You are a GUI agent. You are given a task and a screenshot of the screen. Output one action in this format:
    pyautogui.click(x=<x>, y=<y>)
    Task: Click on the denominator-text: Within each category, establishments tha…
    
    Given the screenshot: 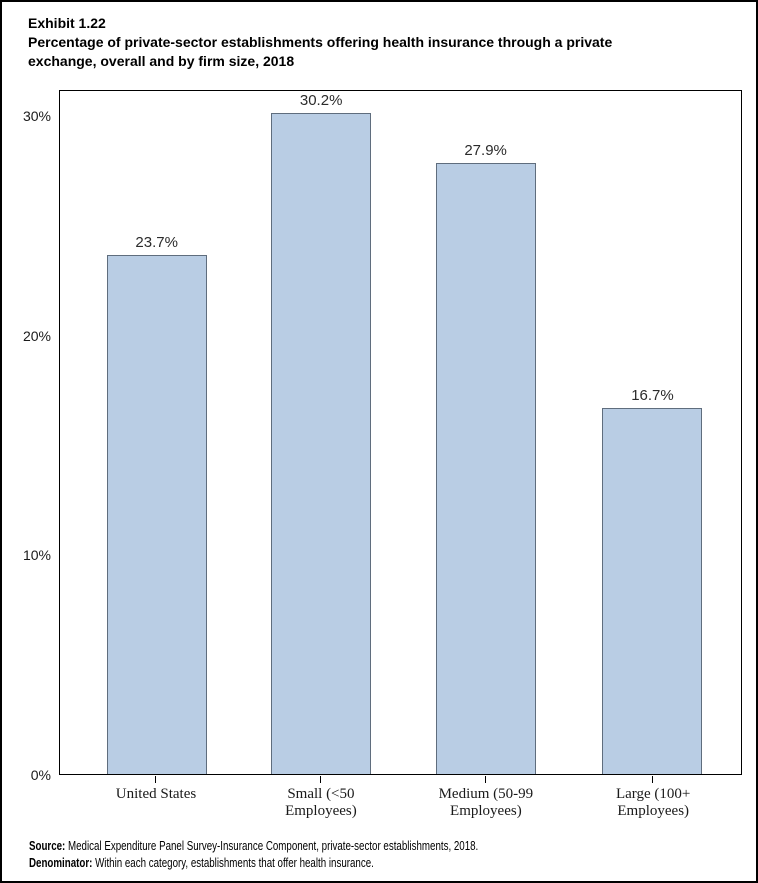 What is the action you would take?
    pyautogui.click(x=233, y=862)
    